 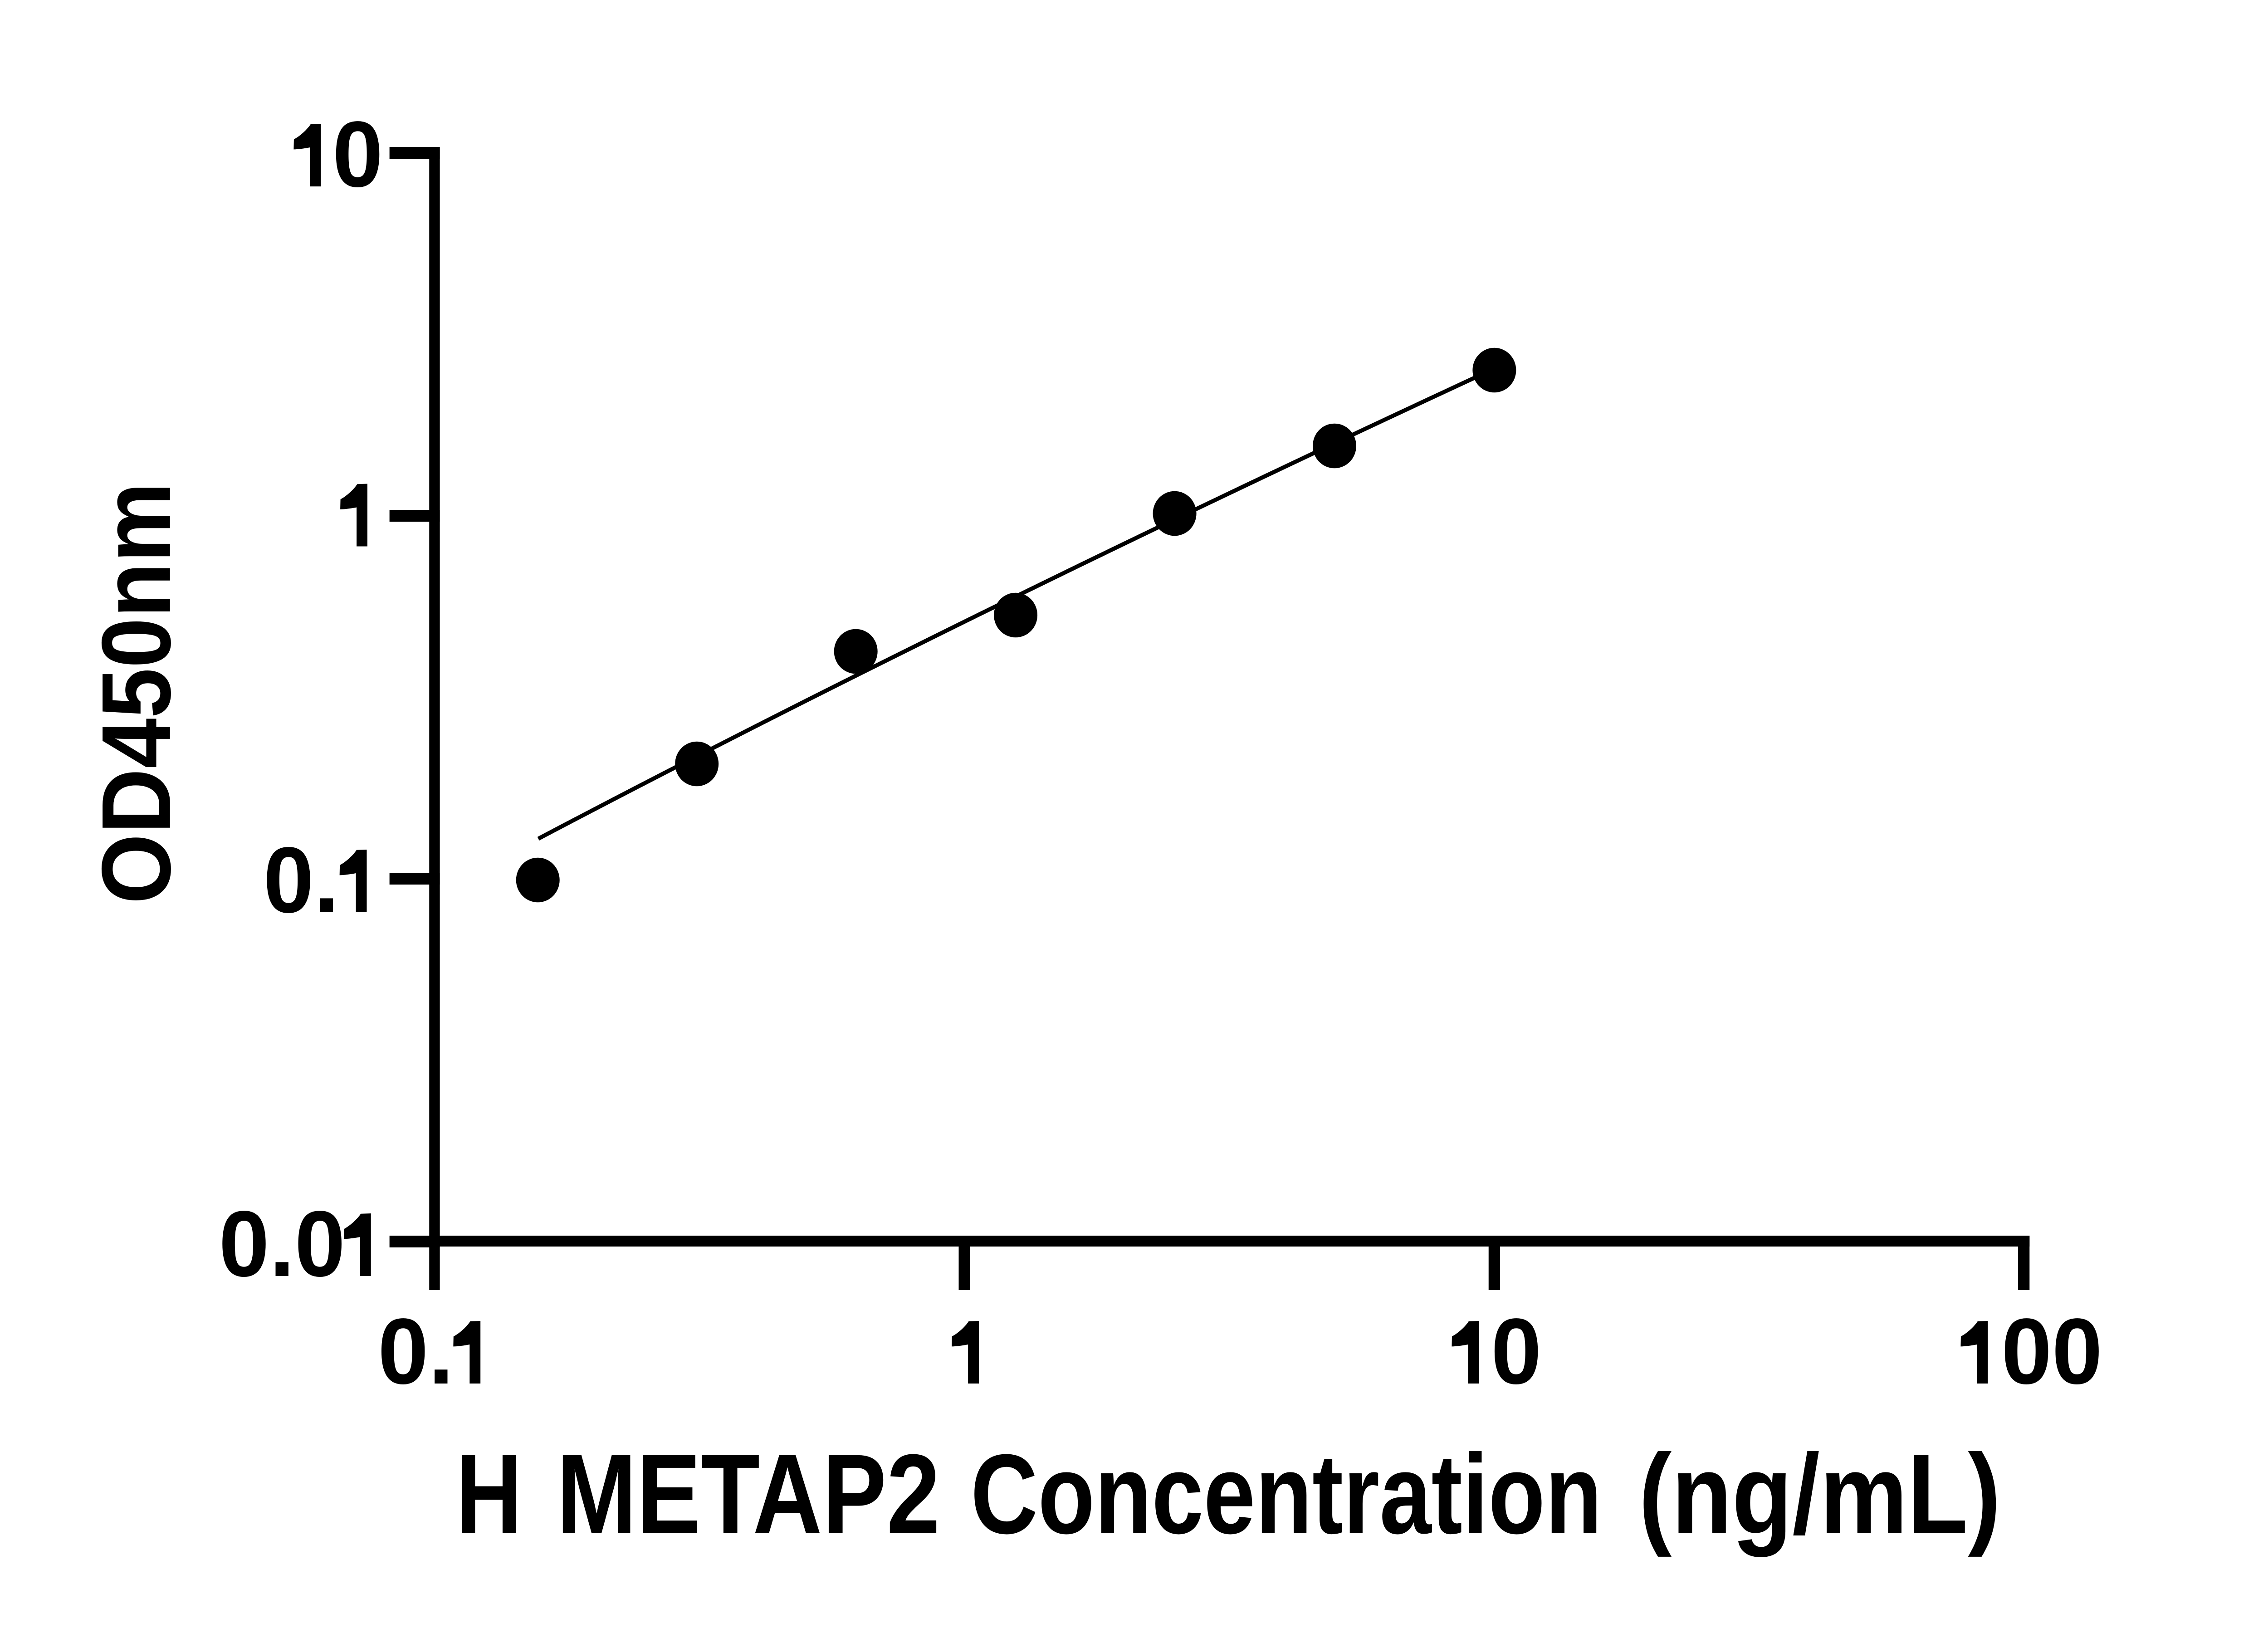 What do you see at coordinates (489, 1494) in the screenshot?
I see `svg-text: H` at bounding box center [489, 1494].